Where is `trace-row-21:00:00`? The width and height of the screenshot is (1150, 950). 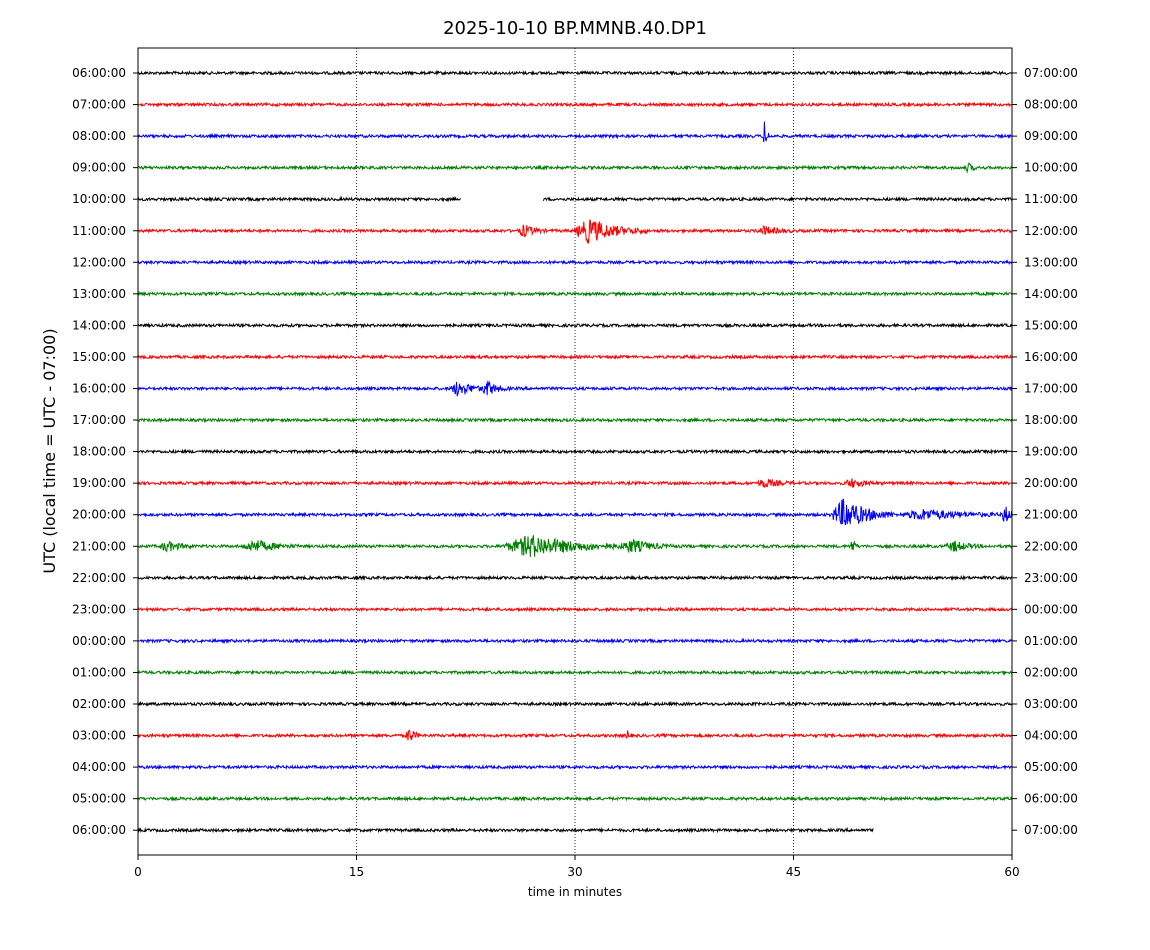
trace-row-21:00:00 is located at coordinates (575, 546).